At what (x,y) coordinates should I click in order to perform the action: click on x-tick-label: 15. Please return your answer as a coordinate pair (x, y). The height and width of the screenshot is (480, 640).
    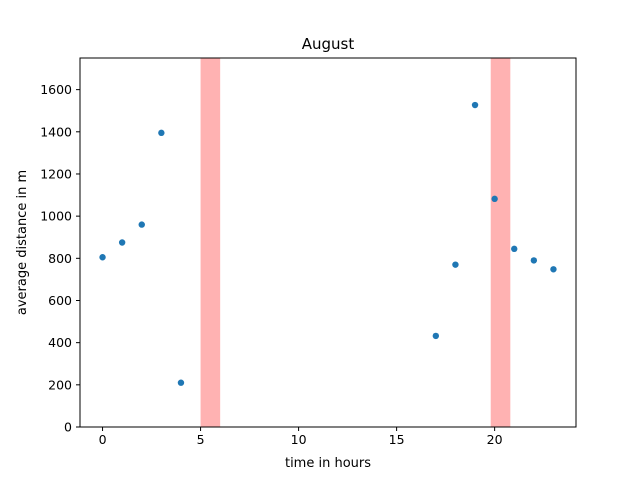
    Looking at the image, I should click on (397, 439).